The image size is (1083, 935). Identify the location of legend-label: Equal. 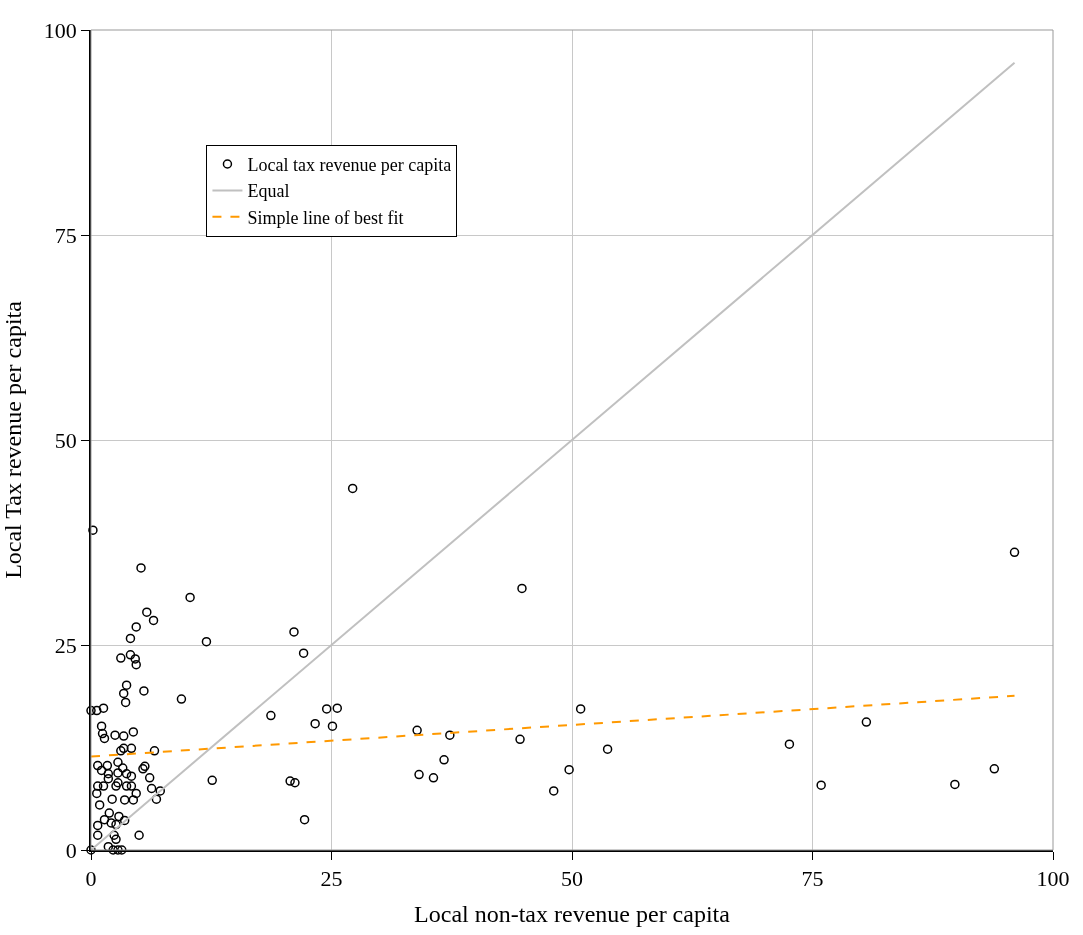
(268, 191).